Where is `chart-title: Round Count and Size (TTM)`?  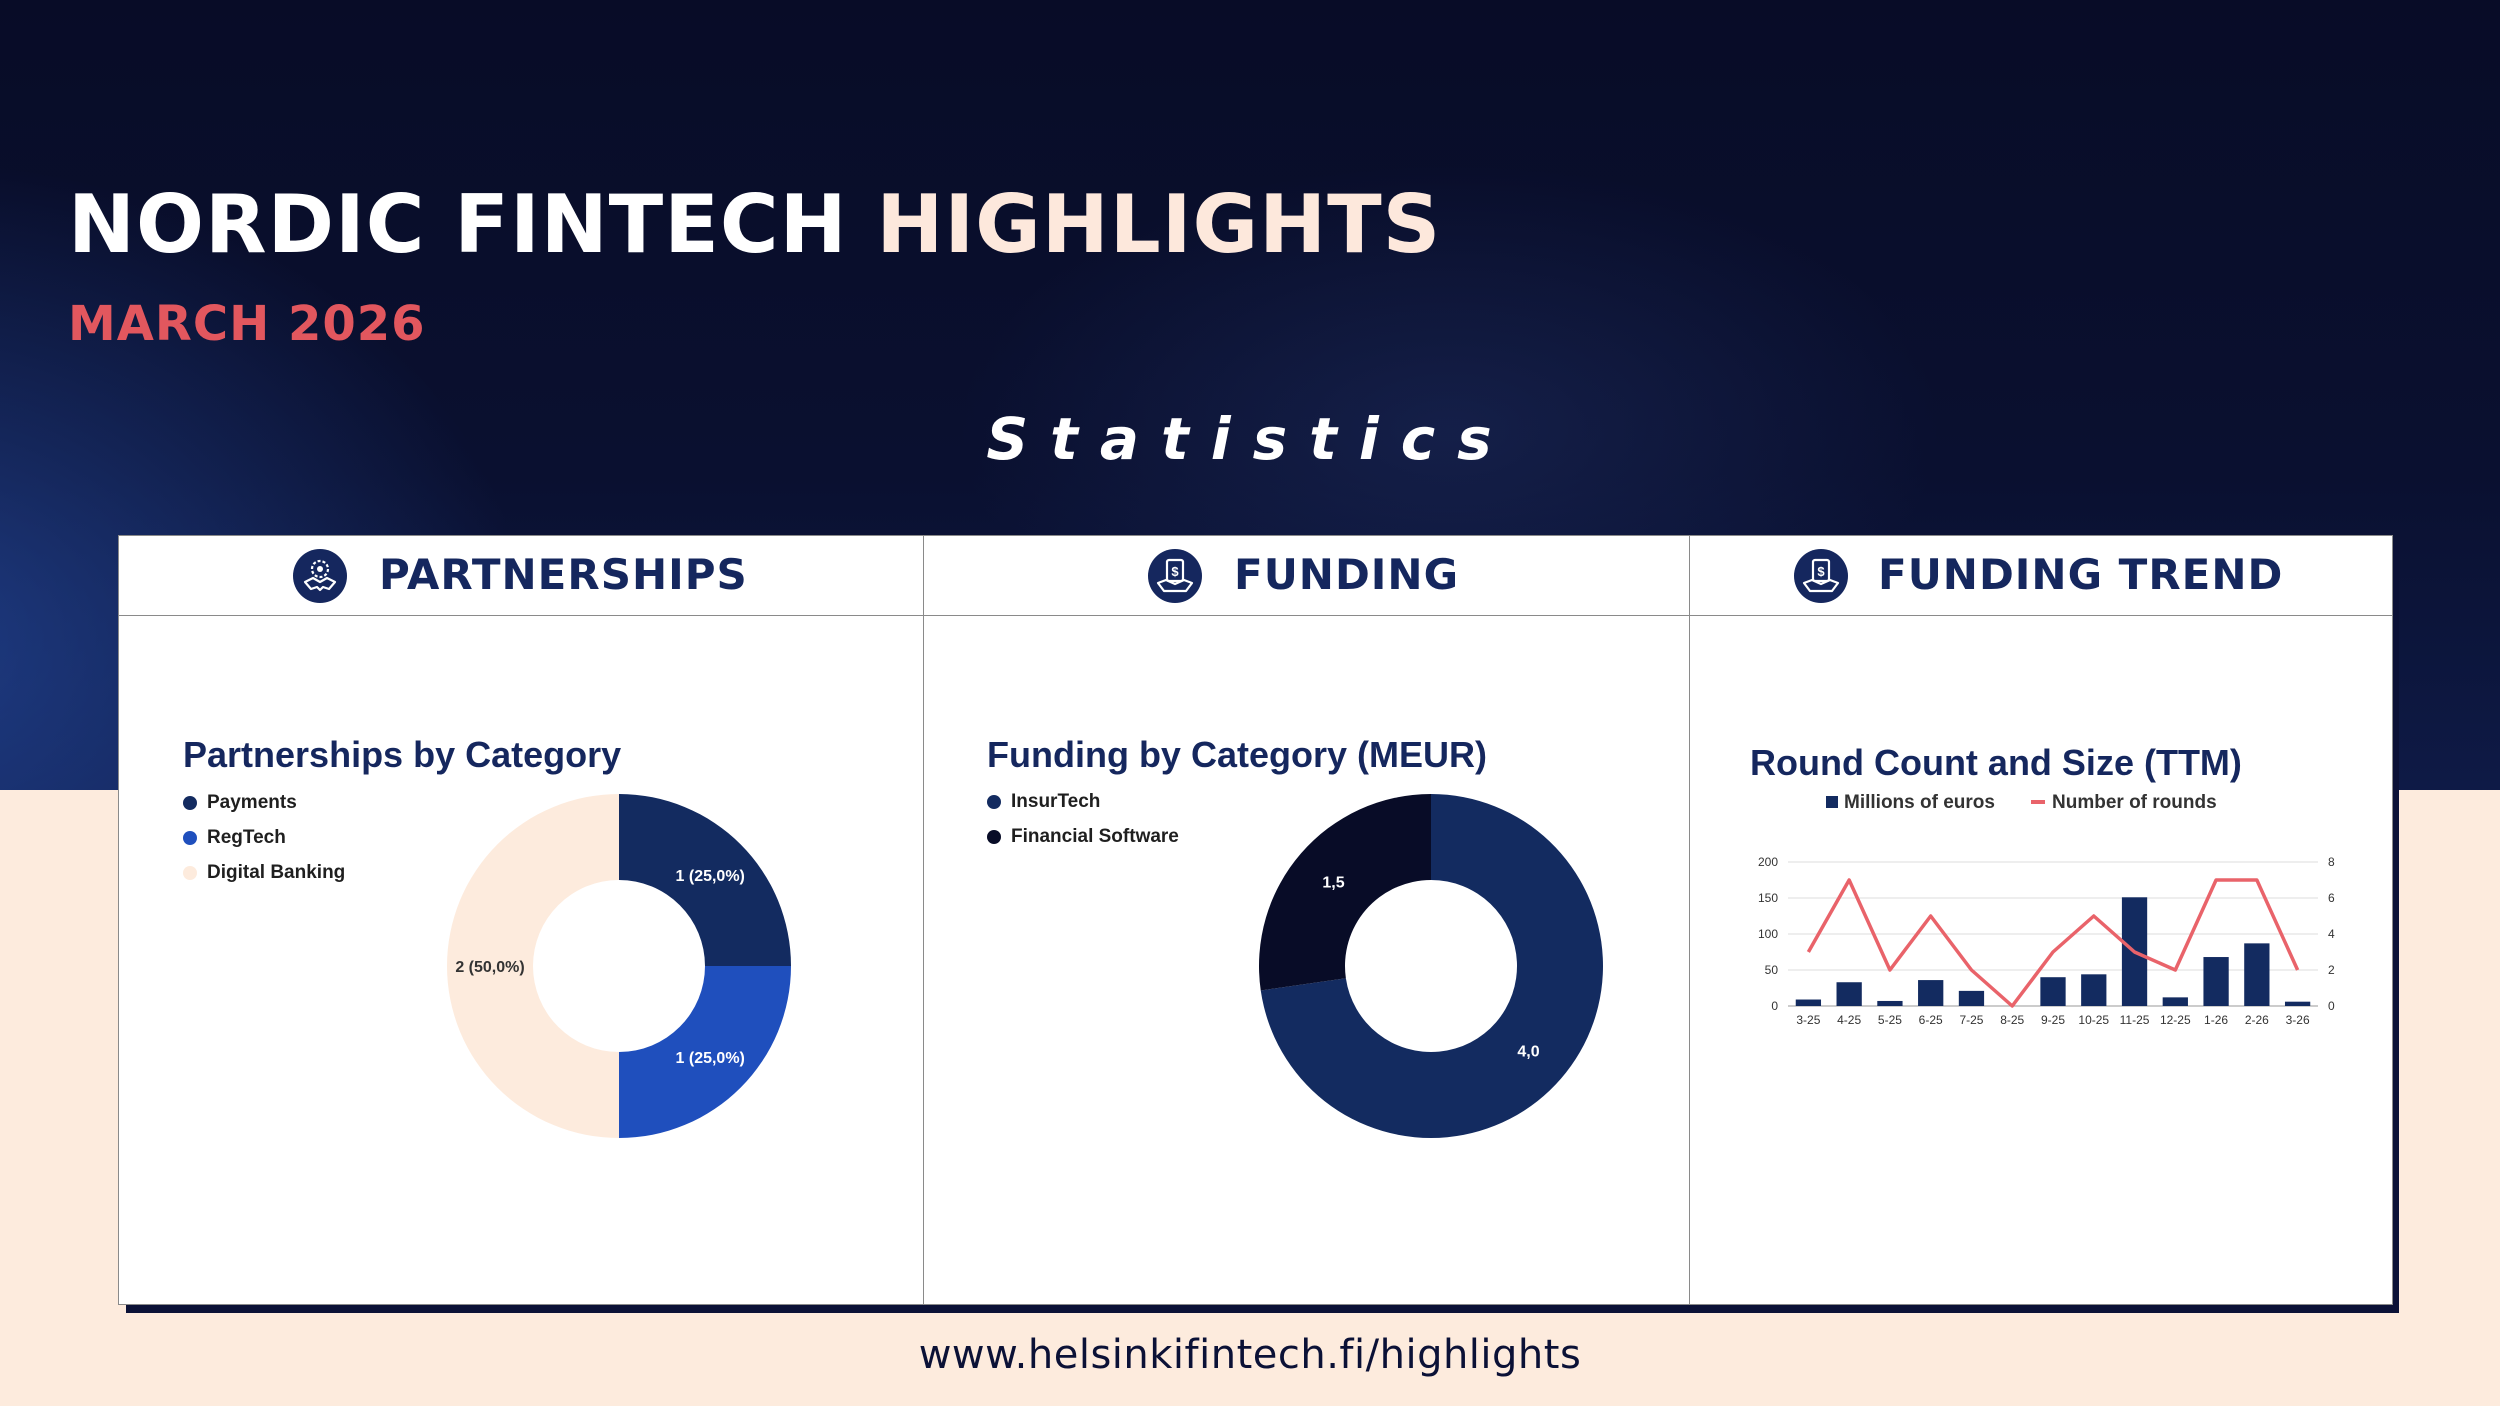
chart-title: Round Count and Size (TTM) is located at coordinates (1996, 762).